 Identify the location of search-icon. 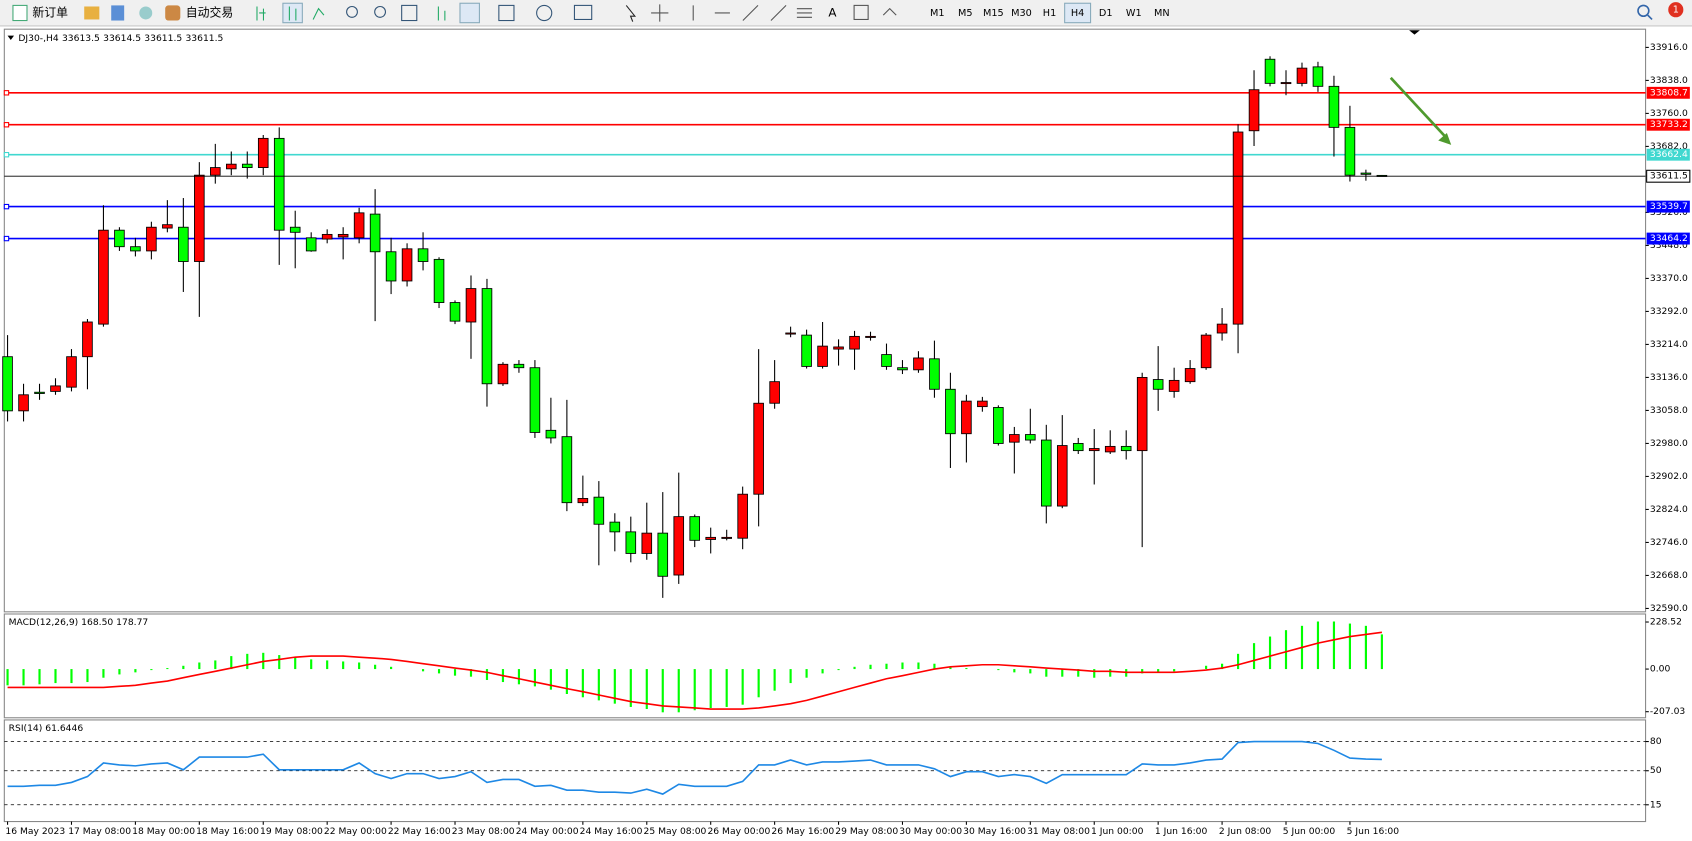
(1643, 11).